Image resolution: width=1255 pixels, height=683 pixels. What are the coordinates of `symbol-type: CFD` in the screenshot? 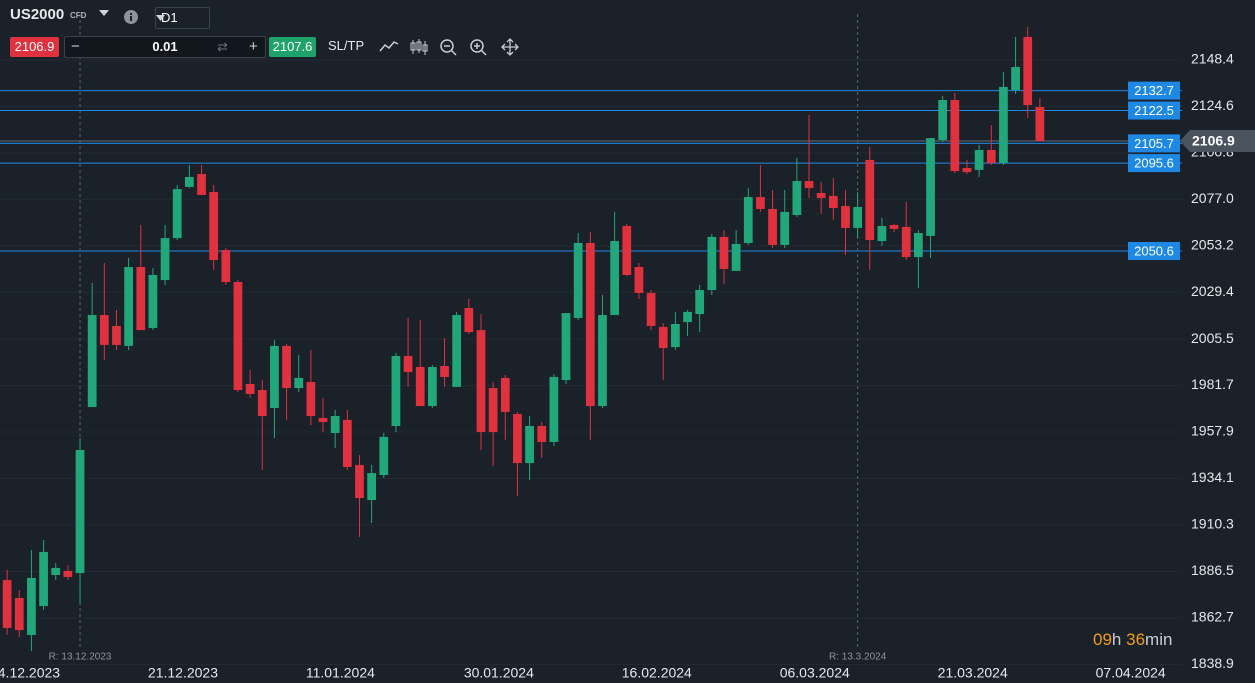 It's located at (78, 15).